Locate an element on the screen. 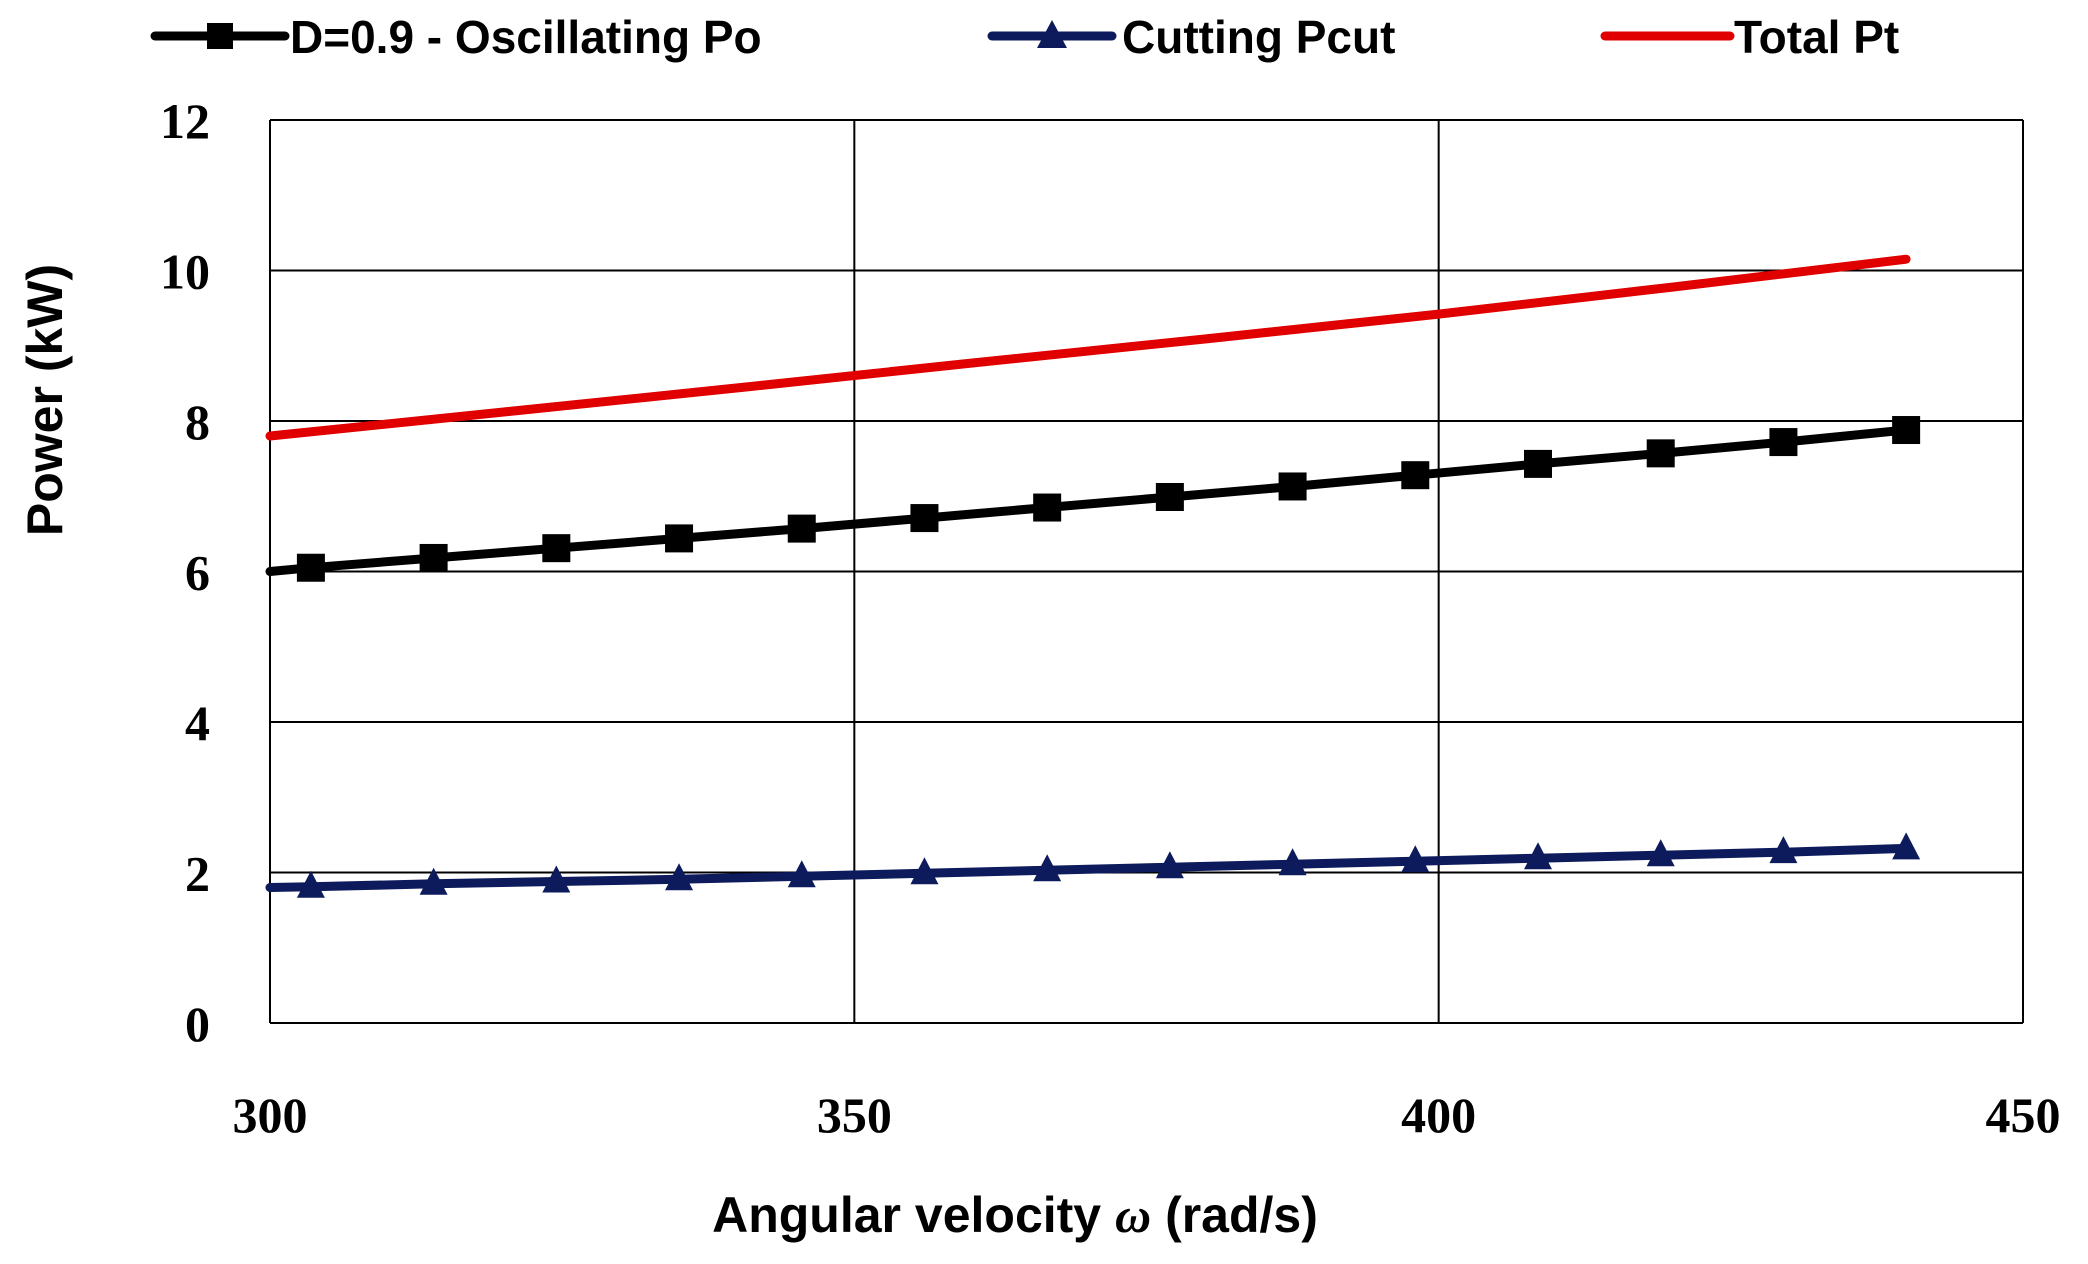 The height and width of the screenshot is (1264, 2088). y-axis-title: Power (kW) is located at coordinates (45, 400).